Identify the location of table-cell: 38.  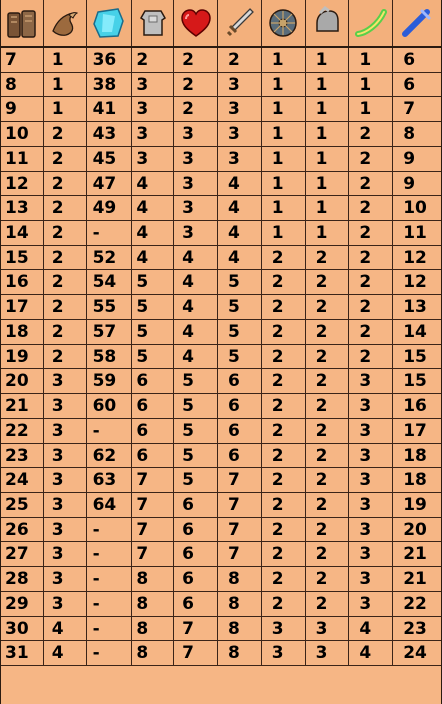
(110, 84).